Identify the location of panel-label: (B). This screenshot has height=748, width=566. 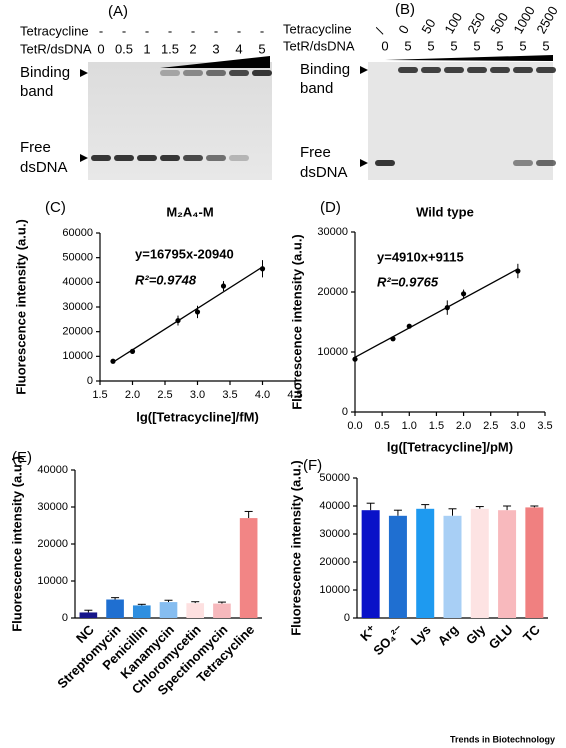
(405, 9).